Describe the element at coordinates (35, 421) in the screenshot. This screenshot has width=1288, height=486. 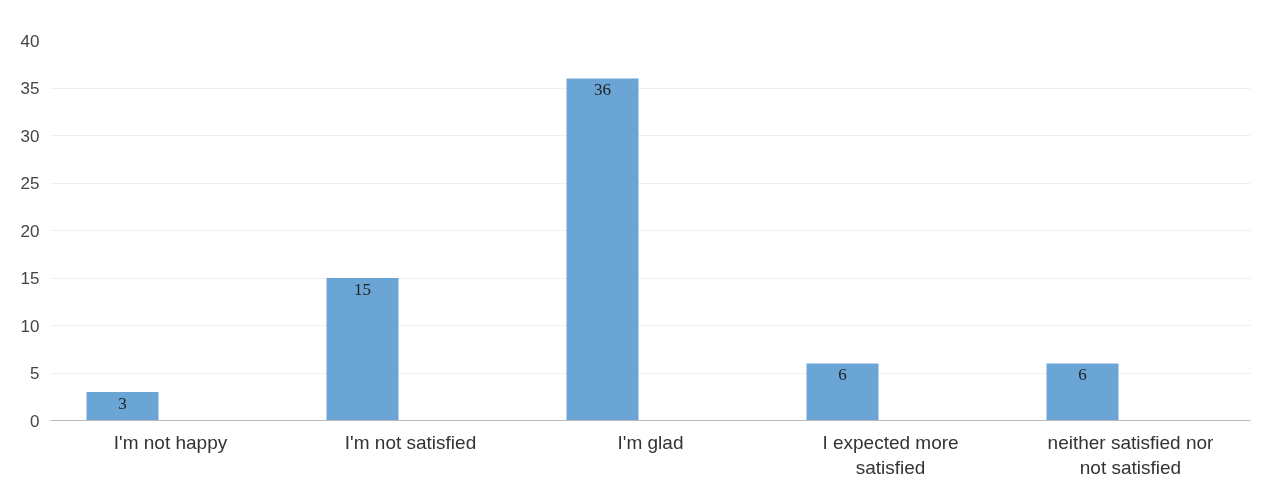
I see `y-tick-label: 0` at that location.